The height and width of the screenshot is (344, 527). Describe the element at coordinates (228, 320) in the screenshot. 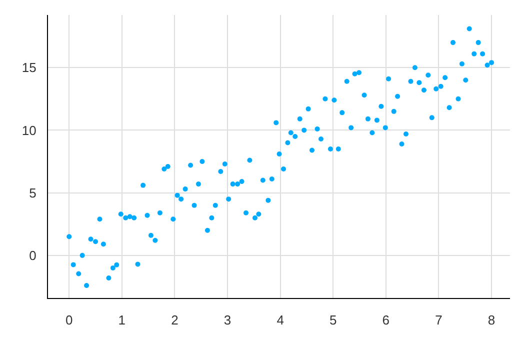

I see `x-tick-label: 3` at that location.